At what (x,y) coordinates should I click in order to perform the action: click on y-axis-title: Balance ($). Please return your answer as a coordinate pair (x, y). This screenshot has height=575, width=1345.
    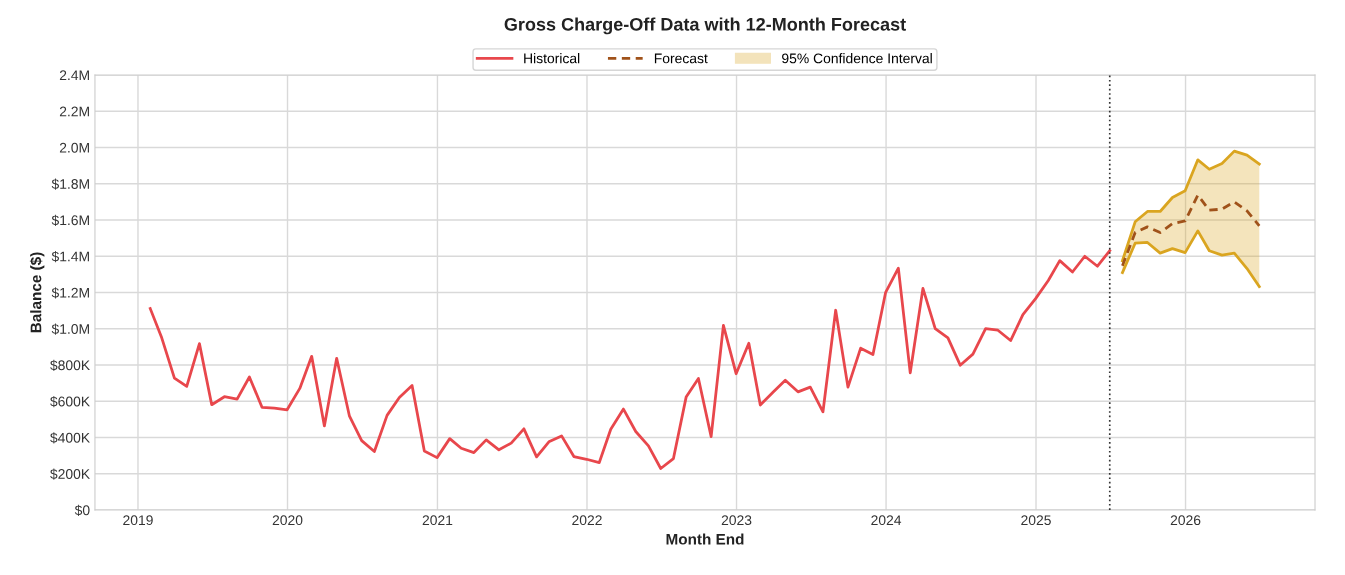
    Looking at the image, I should click on (37, 292).